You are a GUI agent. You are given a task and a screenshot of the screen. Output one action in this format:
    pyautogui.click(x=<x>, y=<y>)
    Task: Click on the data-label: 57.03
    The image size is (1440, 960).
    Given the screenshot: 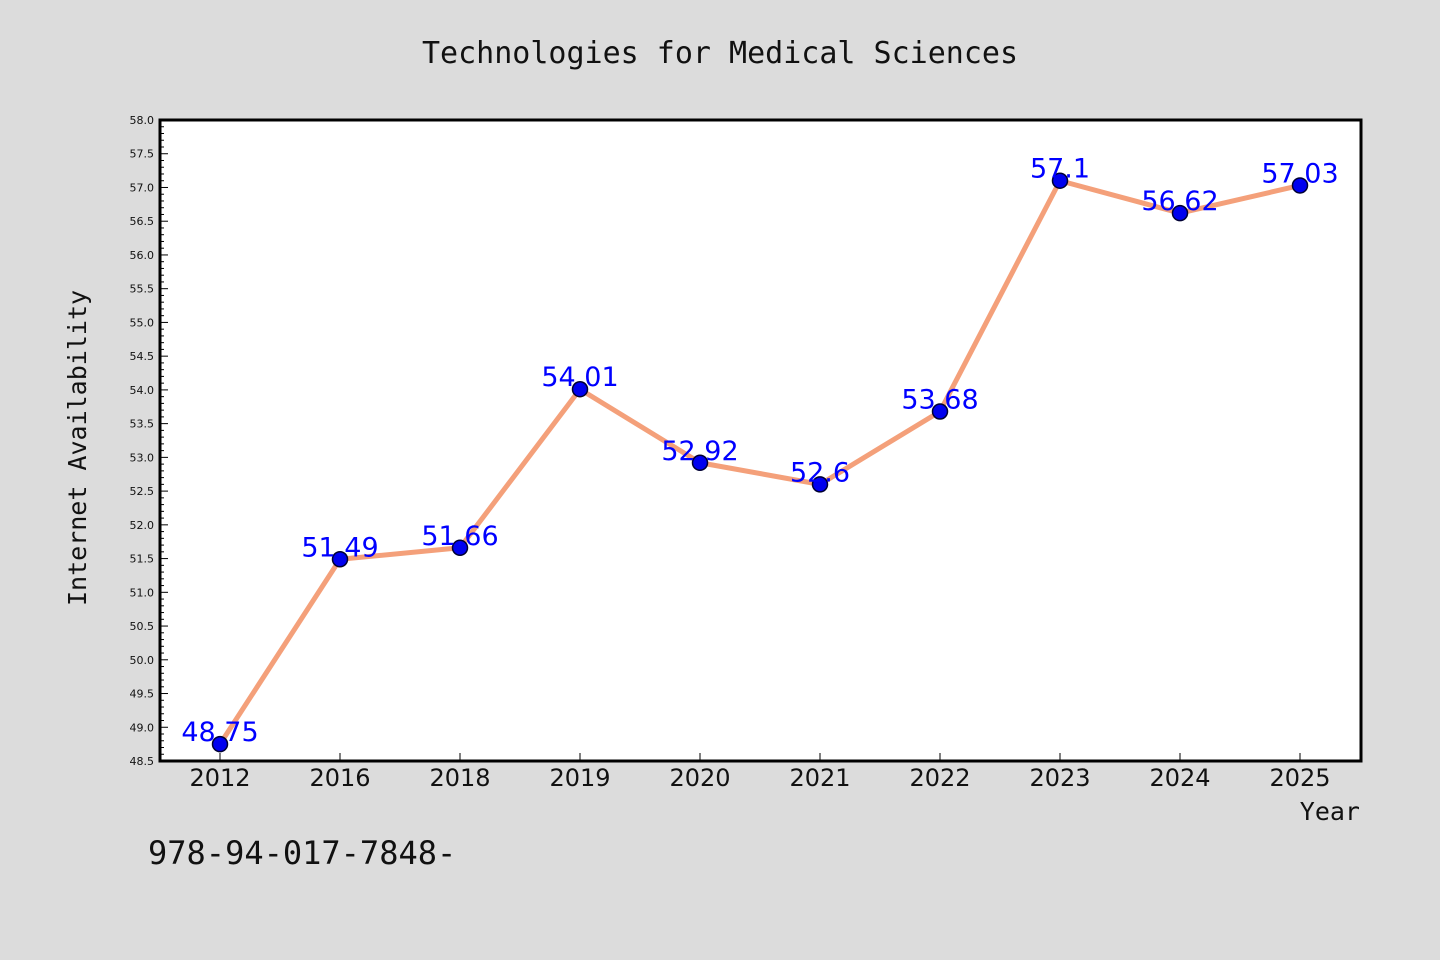 What is the action you would take?
    pyautogui.click(x=1299, y=173)
    